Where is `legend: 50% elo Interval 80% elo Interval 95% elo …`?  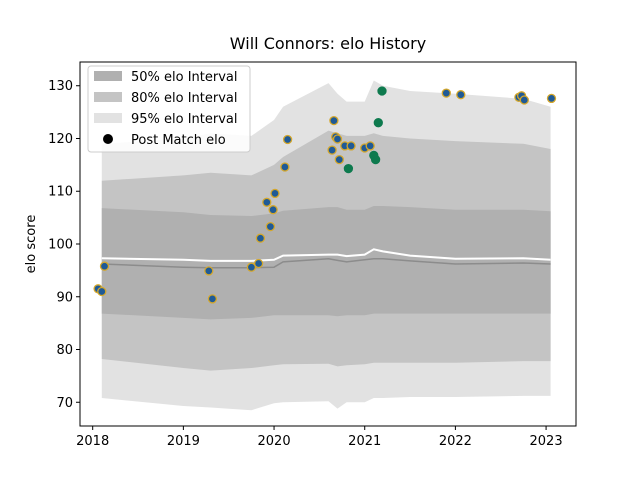
legend: 50% elo Interval 80% elo Interval 95% elo … is located at coordinates (169, 109).